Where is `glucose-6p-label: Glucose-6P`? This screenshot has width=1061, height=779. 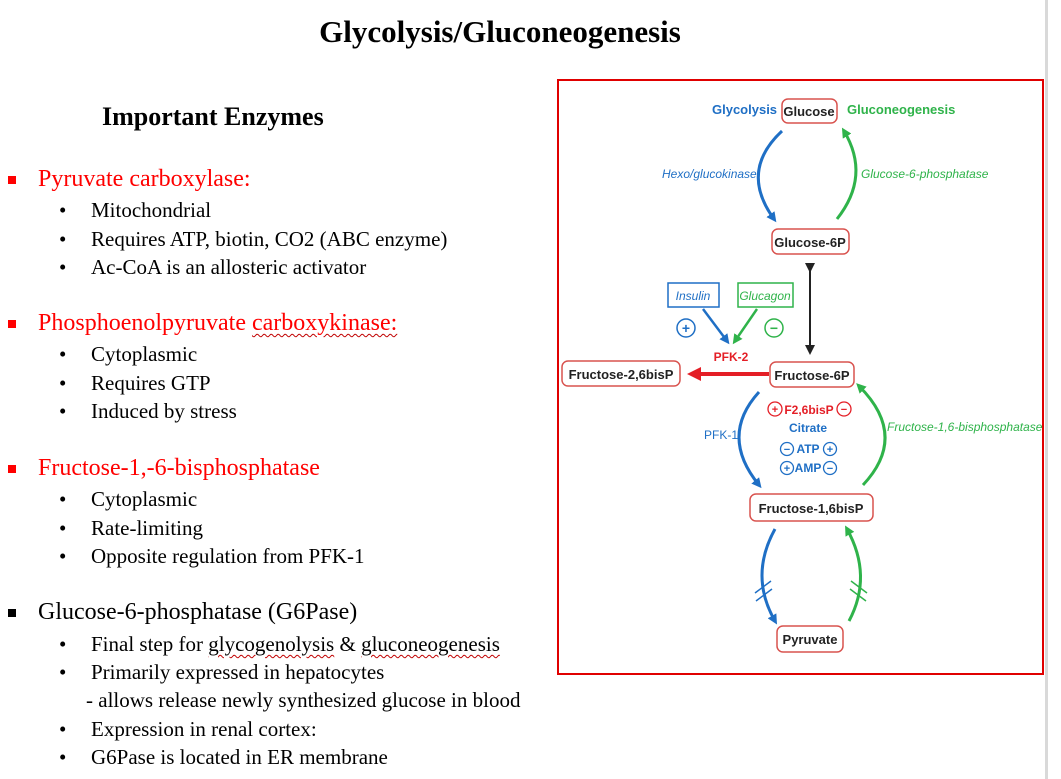 glucose-6p-label: Glucose-6P is located at coordinates (810, 242).